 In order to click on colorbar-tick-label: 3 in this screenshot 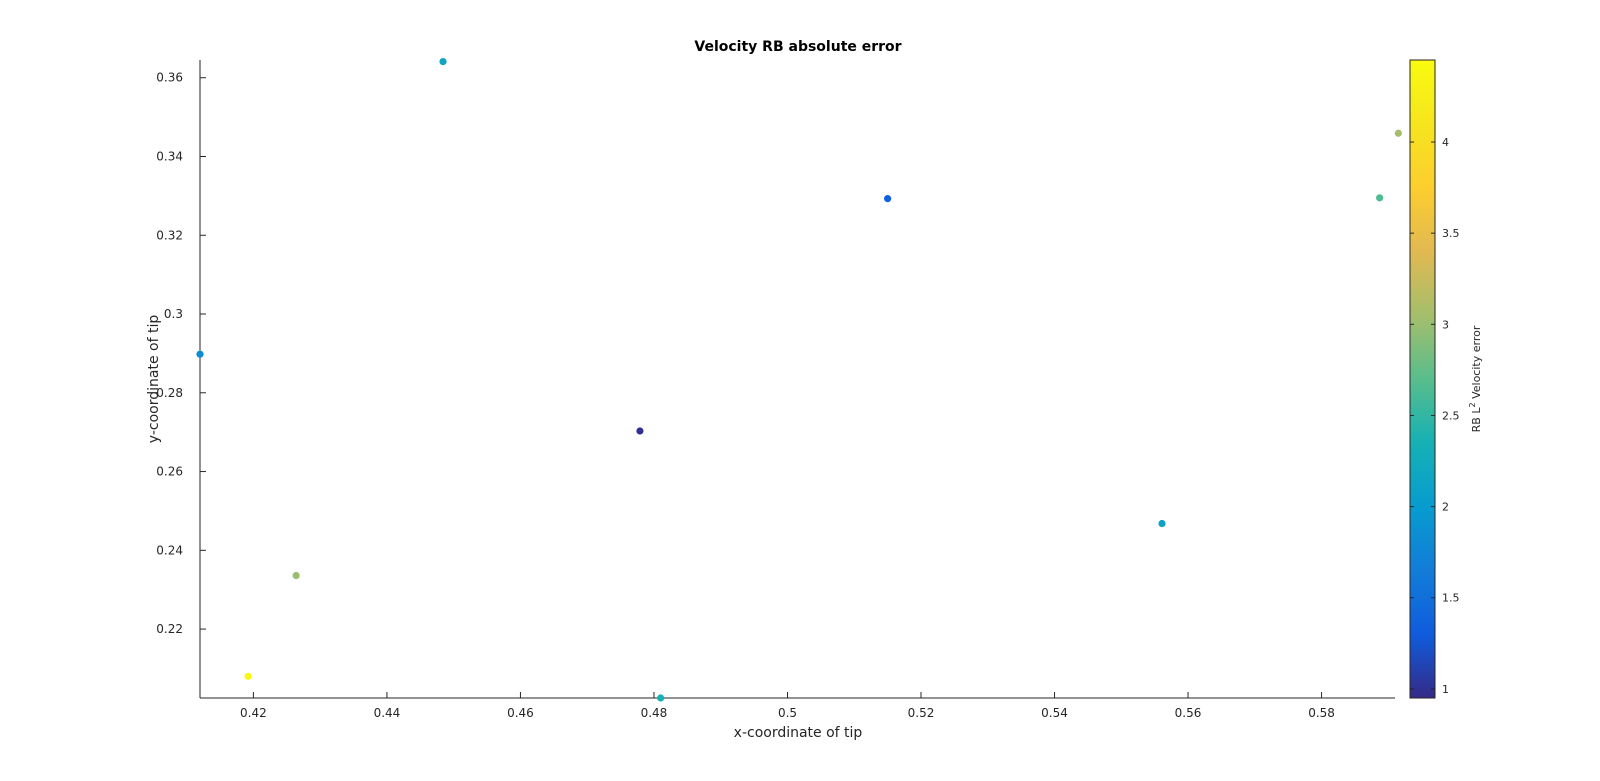, I will do `click(1445, 324)`.